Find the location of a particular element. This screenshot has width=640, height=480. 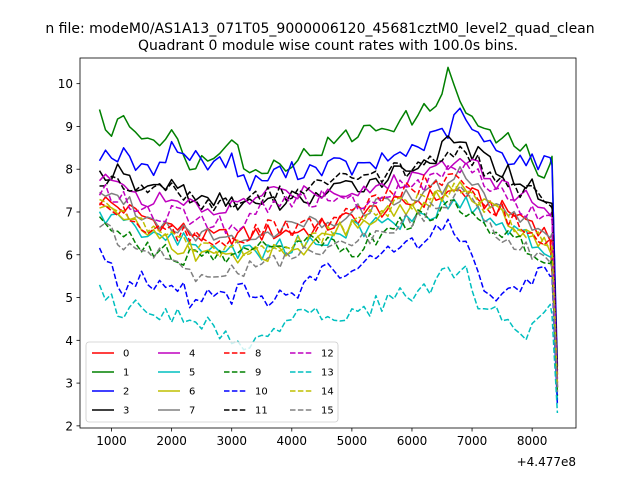

x-tick-label: 6000 is located at coordinates (412, 441).